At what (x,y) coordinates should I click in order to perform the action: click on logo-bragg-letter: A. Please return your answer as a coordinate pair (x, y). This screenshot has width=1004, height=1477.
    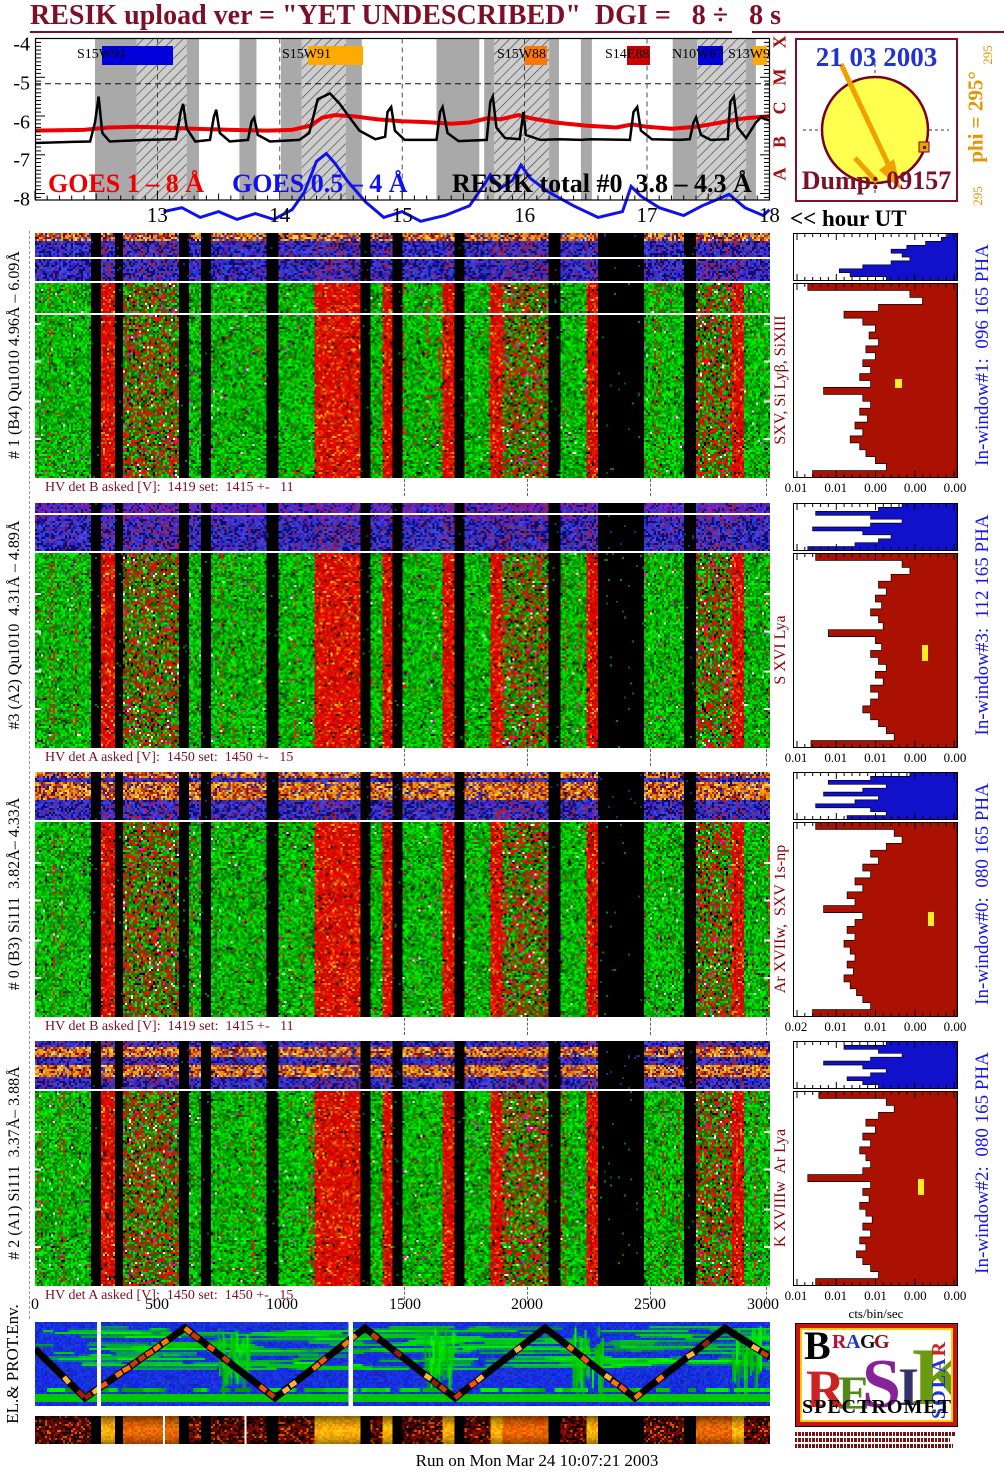
    Looking at the image, I should click on (853, 1342).